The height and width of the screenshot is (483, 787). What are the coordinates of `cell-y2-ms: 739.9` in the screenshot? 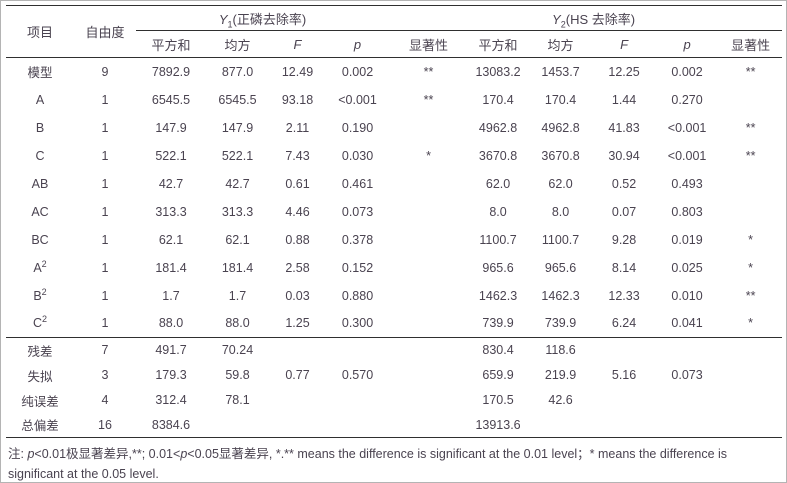 It's located at (560, 323).